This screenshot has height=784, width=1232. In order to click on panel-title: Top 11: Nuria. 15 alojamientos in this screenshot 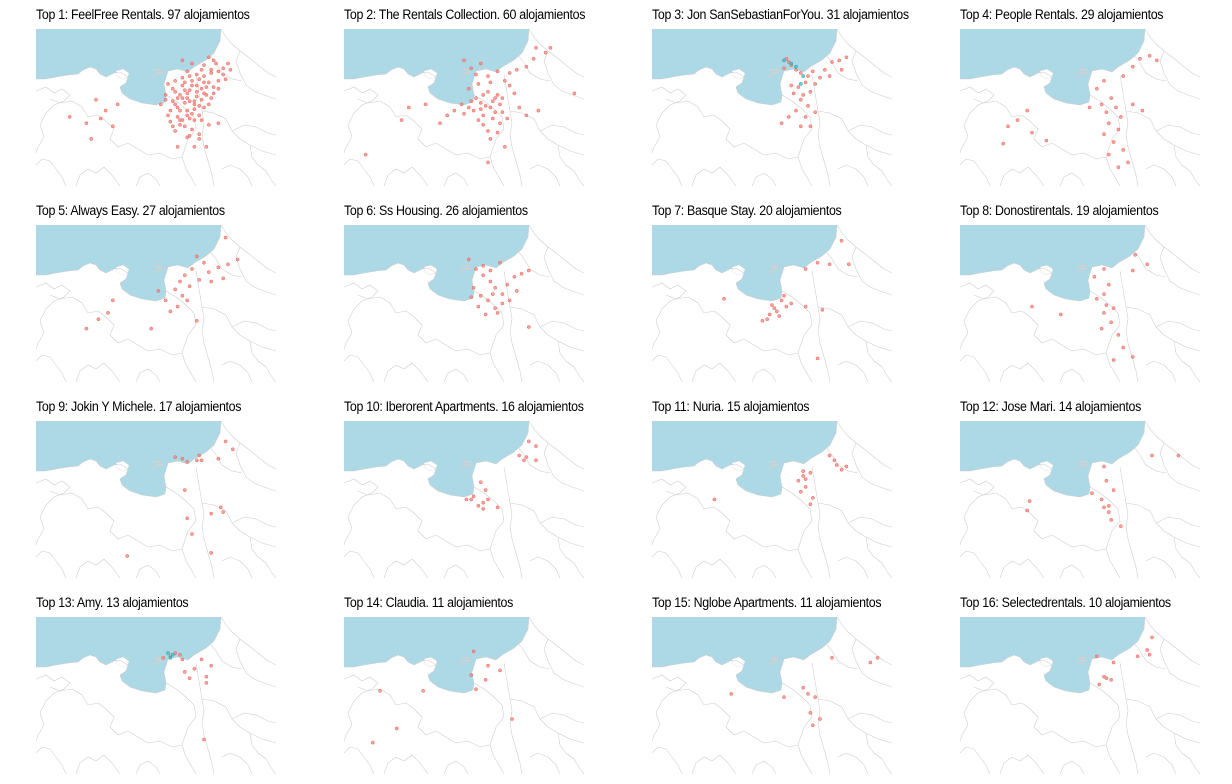, I will do `click(731, 406)`.